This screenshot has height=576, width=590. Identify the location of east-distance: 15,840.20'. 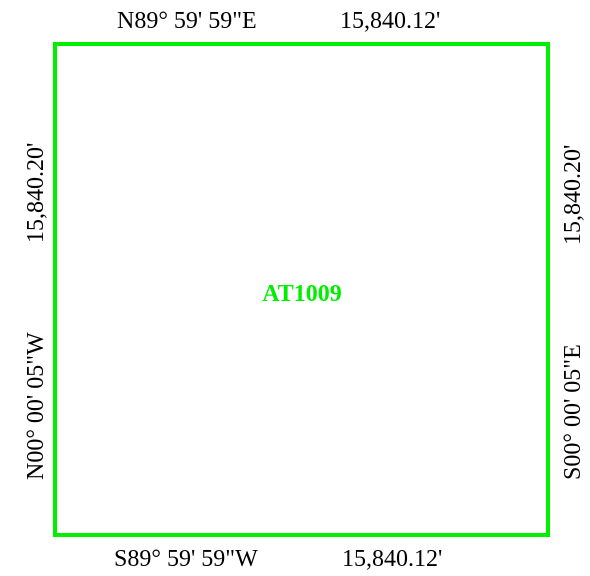
(573, 195).